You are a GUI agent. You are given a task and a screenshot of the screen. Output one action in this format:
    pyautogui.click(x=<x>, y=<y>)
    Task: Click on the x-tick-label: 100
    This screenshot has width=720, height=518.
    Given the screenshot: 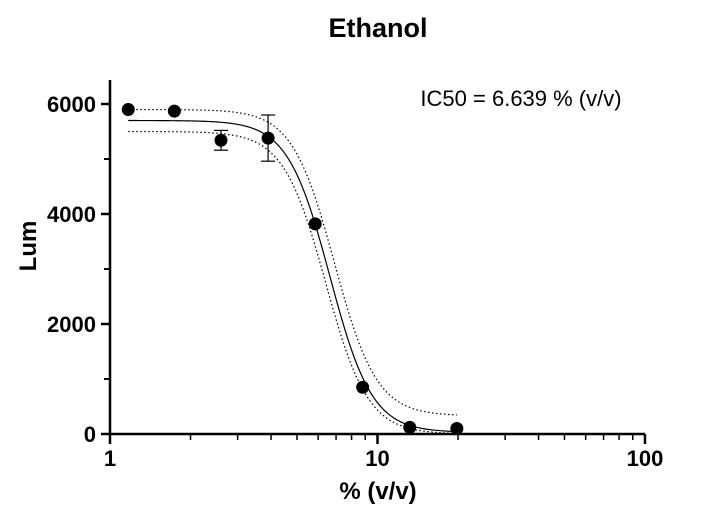 What is the action you would take?
    pyautogui.click(x=645, y=458)
    